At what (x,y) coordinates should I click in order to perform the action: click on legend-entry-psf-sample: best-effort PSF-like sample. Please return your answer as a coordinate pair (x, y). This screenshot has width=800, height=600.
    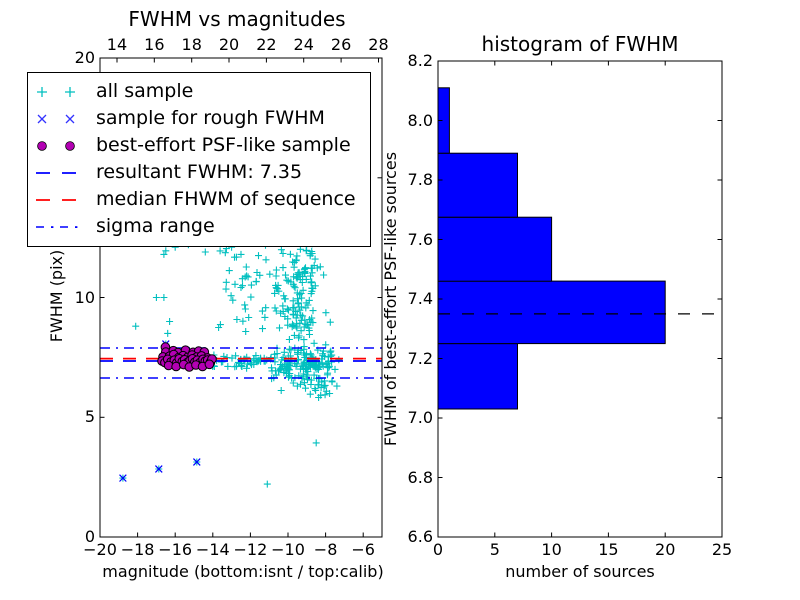
    Looking at the image, I should click on (201, 145).